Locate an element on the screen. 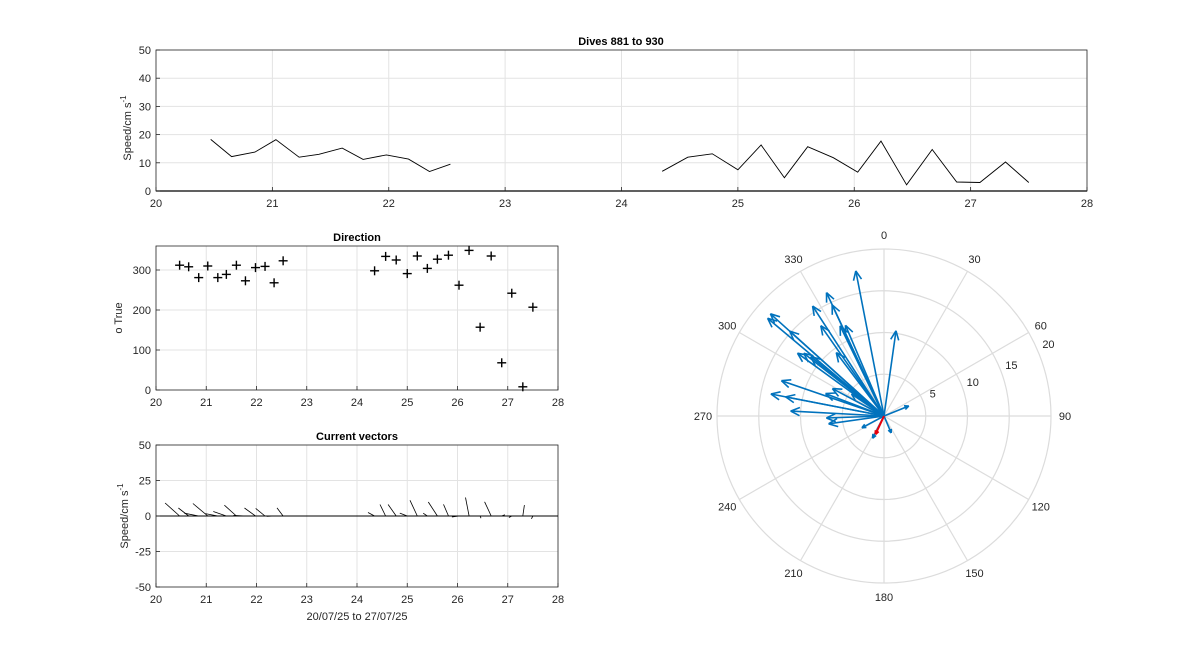  speed-x-tick-label: 22 is located at coordinates (389, 204).